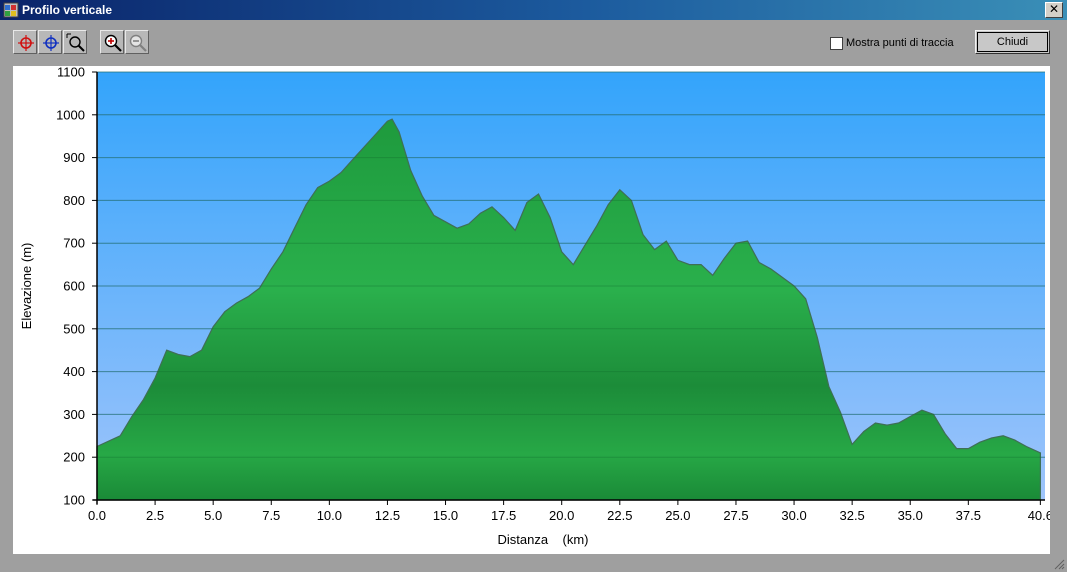 Image resolution: width=1067 pixels, height=572 pixels. What do you see at coordinates (329, 515) in the screenshot?
I see `x-tick-label: 10.0` at bounding box center [329, 515].